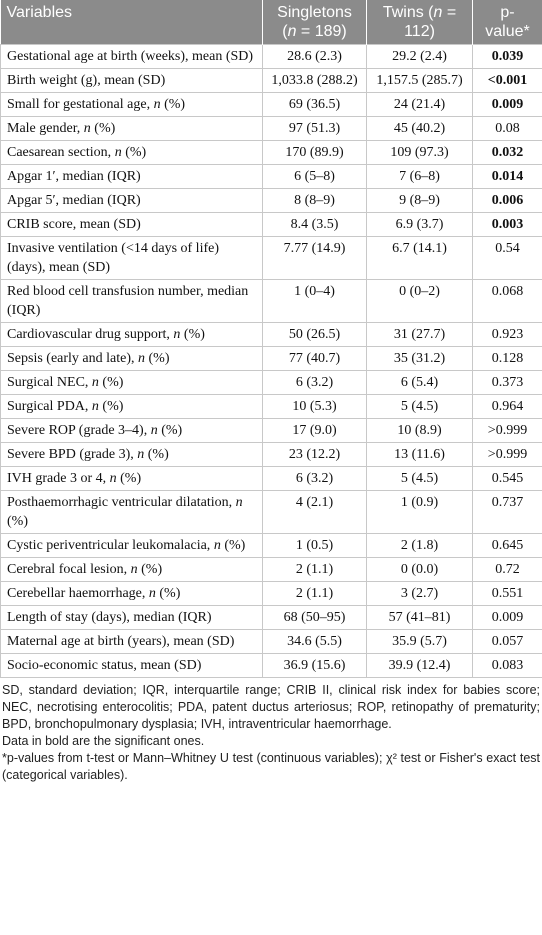  What do you see at coordinates (131, 358) in the screenshot?
I see `variable-cell: Sepsis (early and late), n (%)` at bounding box center [131, 358].